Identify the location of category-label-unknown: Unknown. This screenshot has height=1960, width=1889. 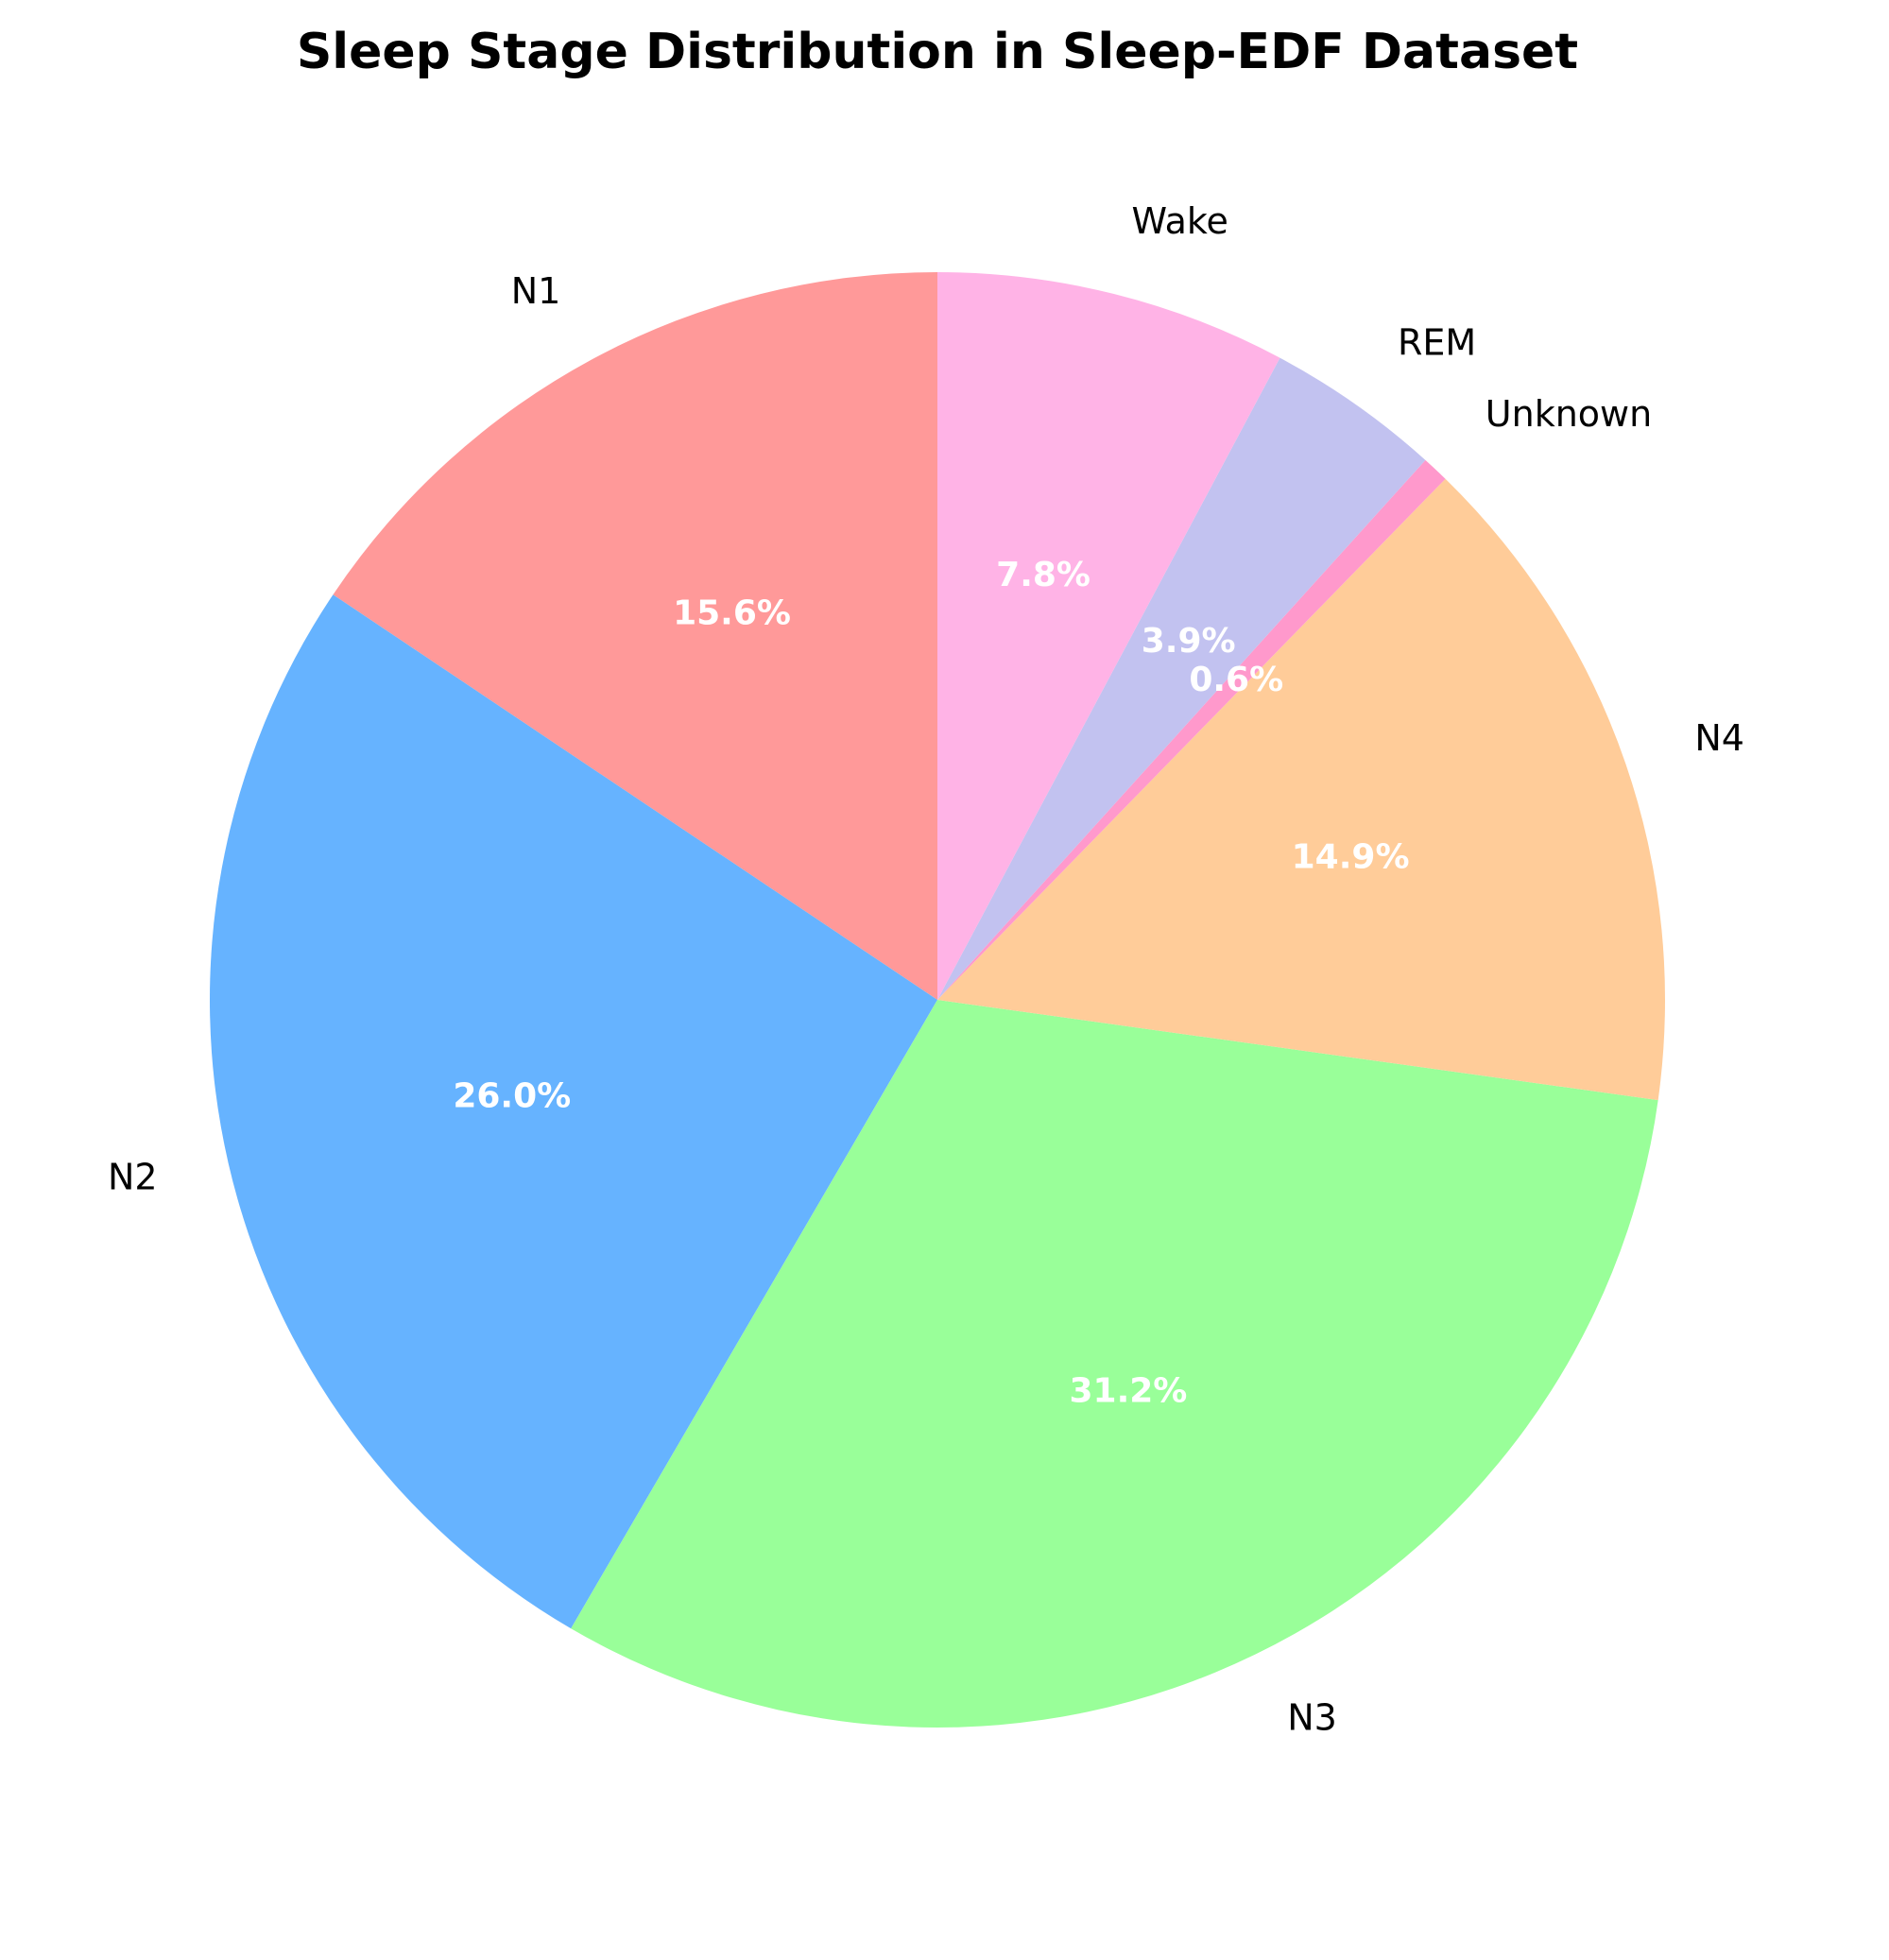
(1568, 414).